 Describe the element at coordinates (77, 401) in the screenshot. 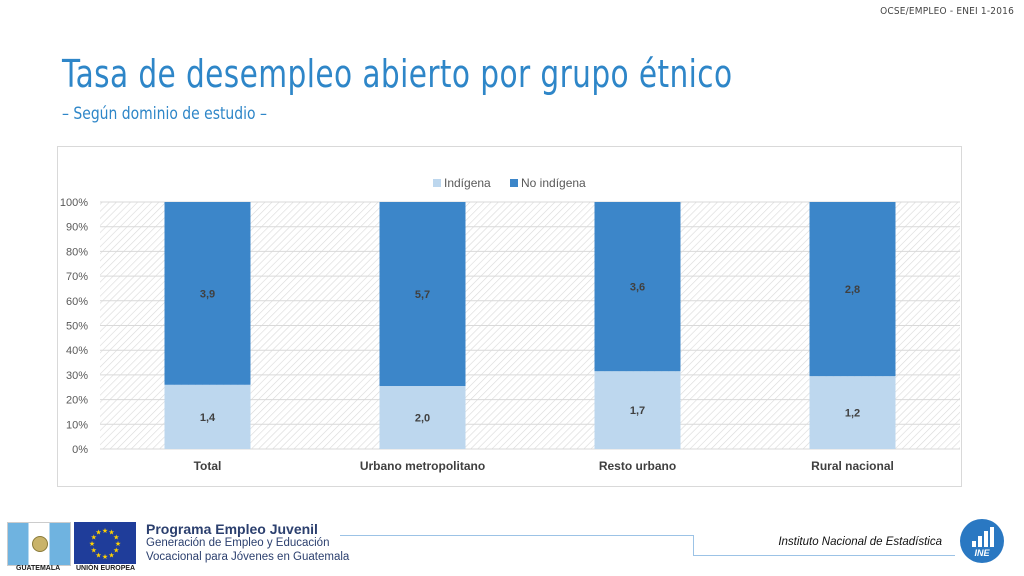

I see `y-tick-label: 20%` at that location.